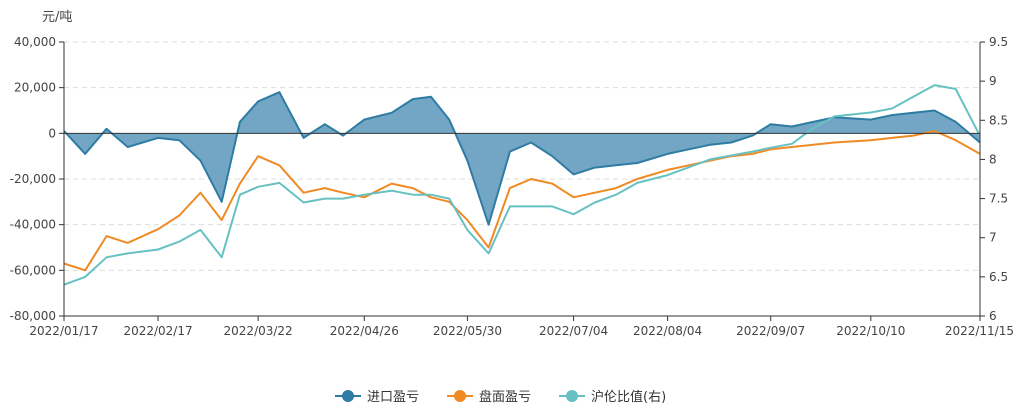  I want to click on left-tick-label: 0, so click(52, 133).